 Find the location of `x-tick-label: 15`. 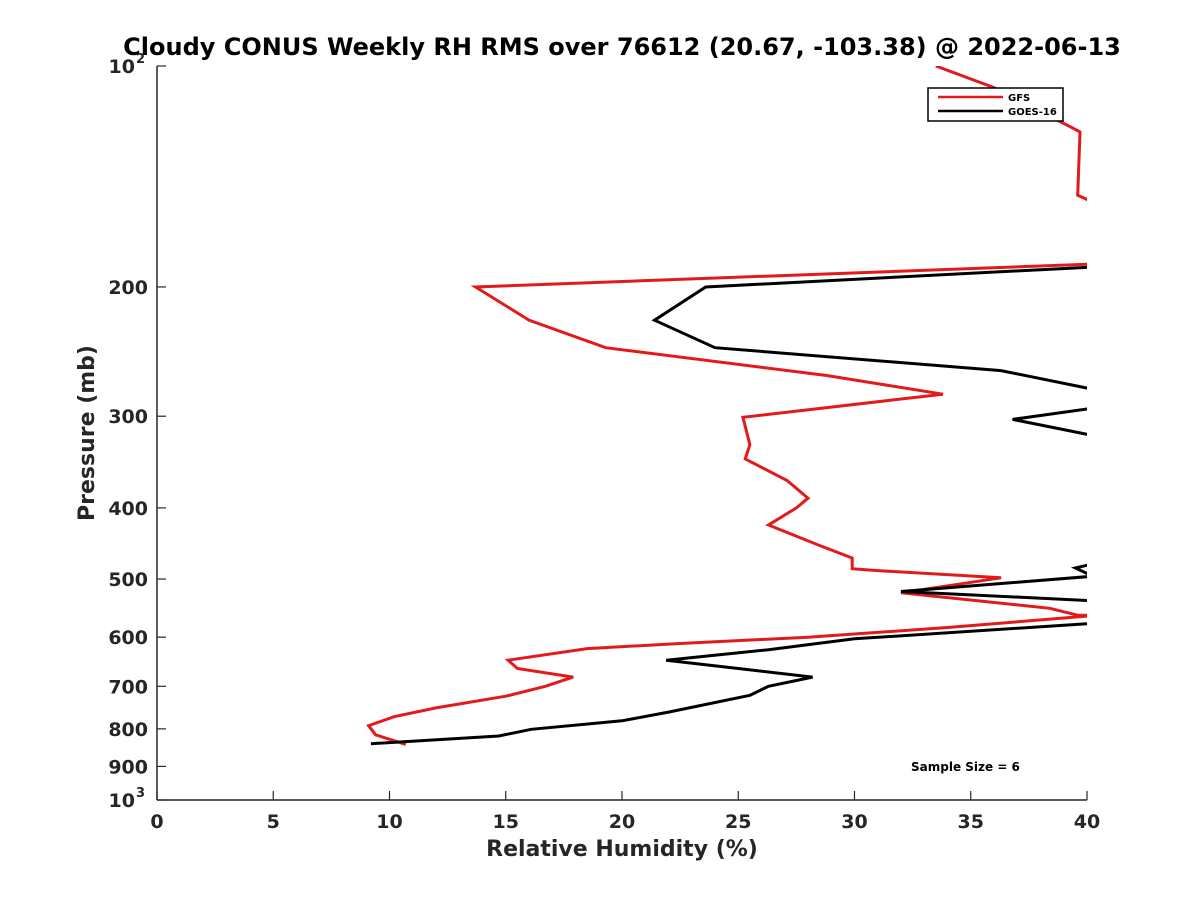

x-tick-label: 15 is located at coordinates (506, 822).